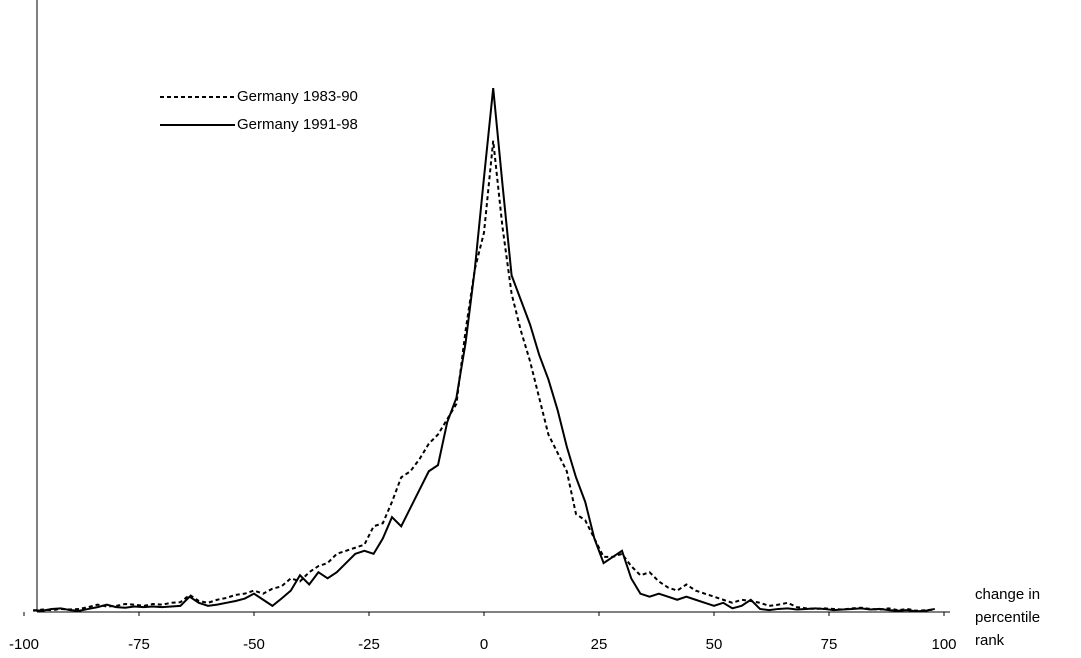 Image resolution: width=1081 pixels, height=658 pixels. I want to click on x-tick-label: -50, so click(254, 644).